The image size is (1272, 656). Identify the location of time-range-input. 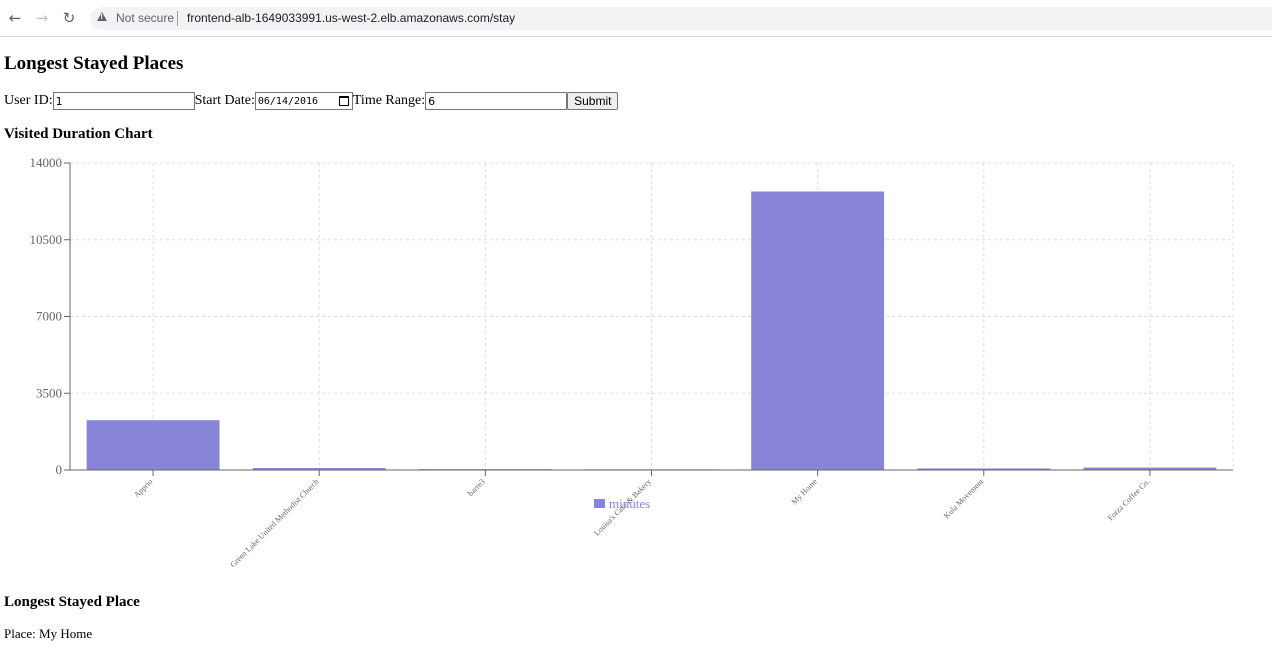
(496, 101).